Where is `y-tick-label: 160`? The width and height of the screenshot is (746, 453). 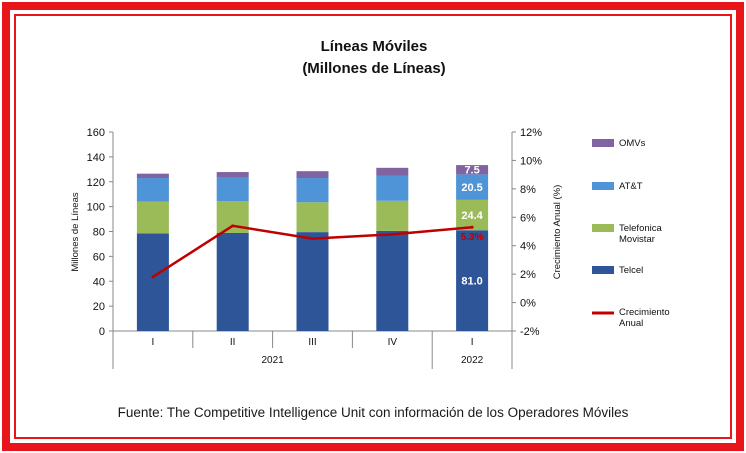
y-tick-label: 160 is located at coordinates (96, 133).